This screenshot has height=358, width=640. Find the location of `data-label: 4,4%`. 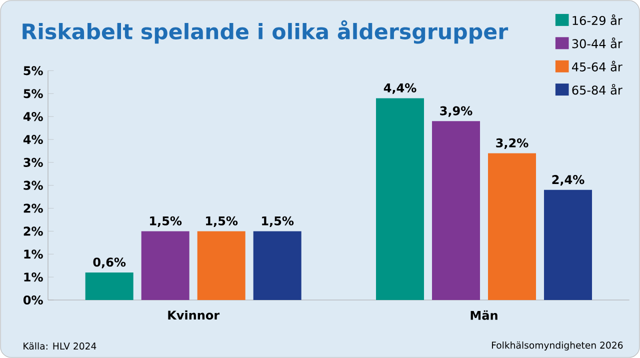

data-label: 4,4% is located at coordinates (400, 88).